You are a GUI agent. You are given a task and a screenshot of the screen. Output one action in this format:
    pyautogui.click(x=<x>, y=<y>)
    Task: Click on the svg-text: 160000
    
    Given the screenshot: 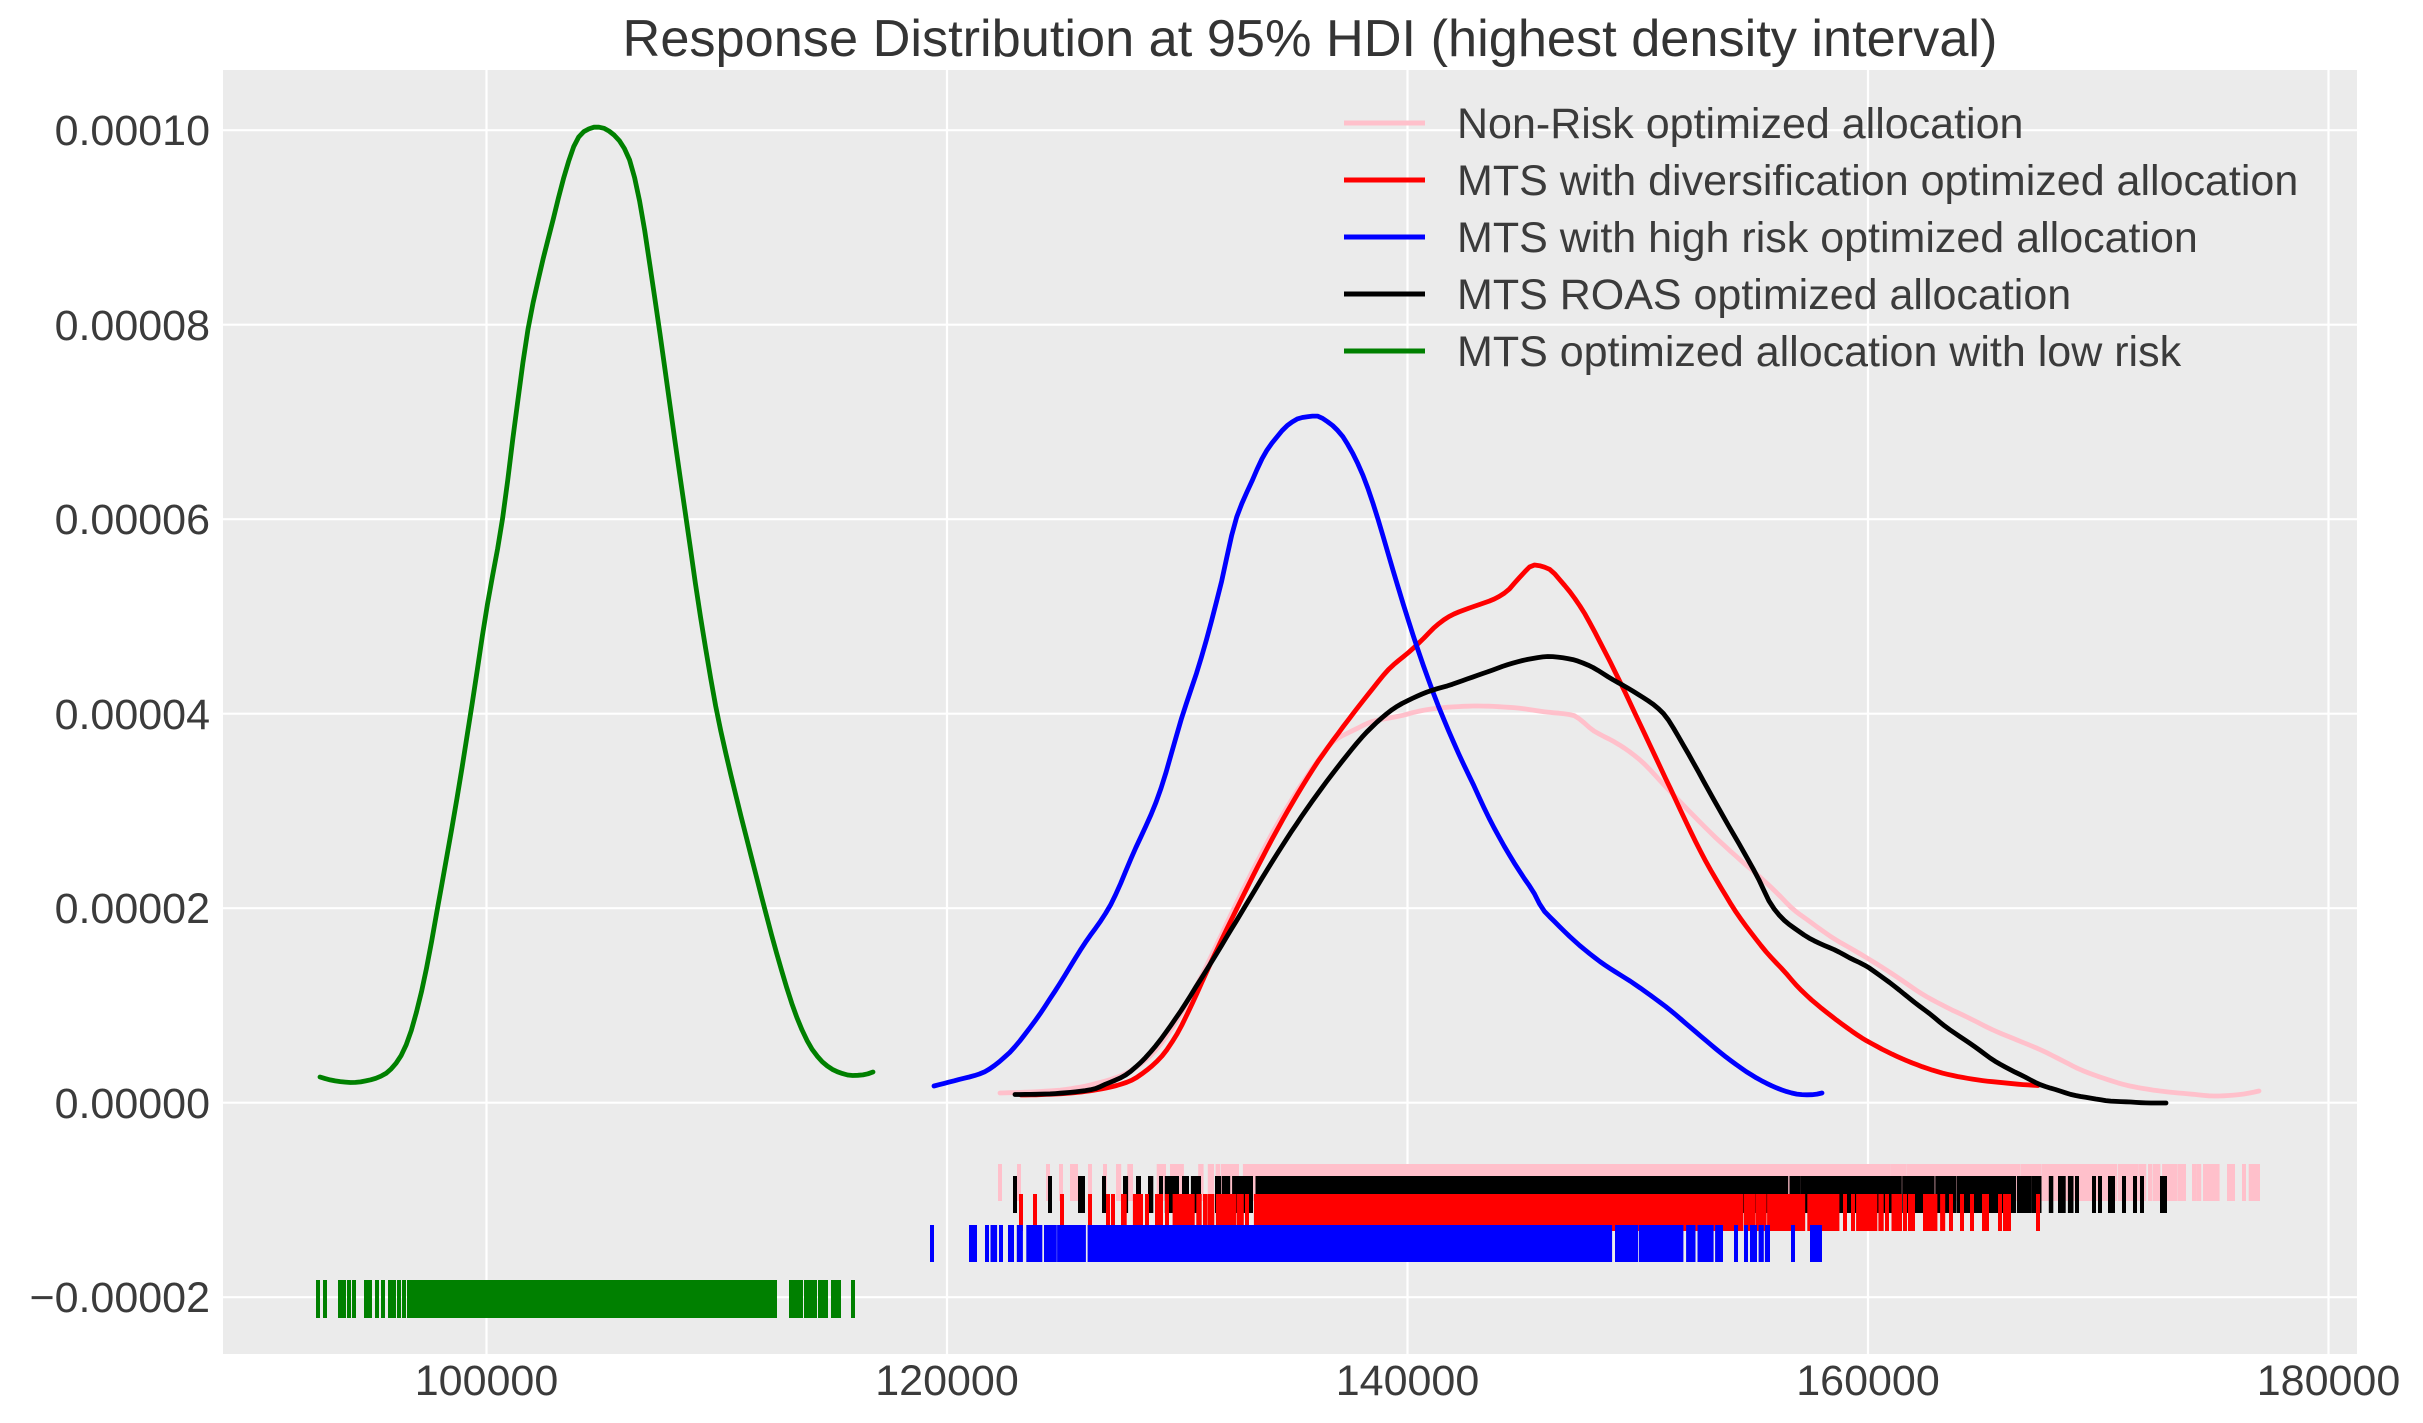 What is the action you would take?
    pyautogui.click(x=1868, y=1381)
    